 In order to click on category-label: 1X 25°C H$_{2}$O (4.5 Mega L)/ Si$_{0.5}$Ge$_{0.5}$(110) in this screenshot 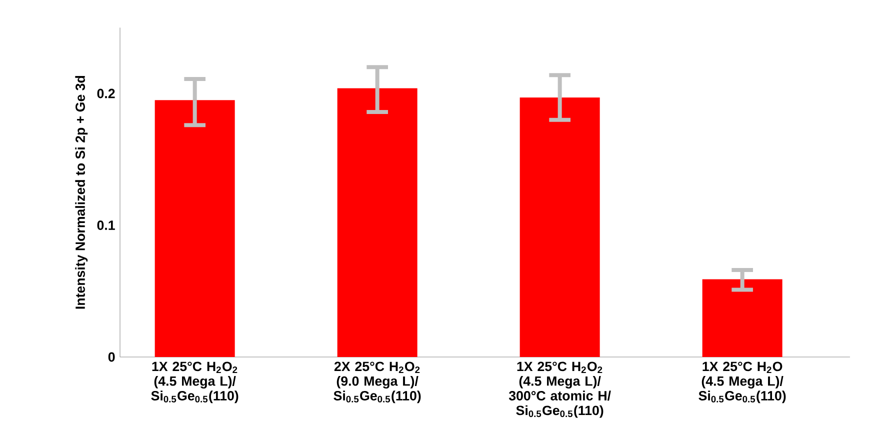, I will do `click(742, 383)`.